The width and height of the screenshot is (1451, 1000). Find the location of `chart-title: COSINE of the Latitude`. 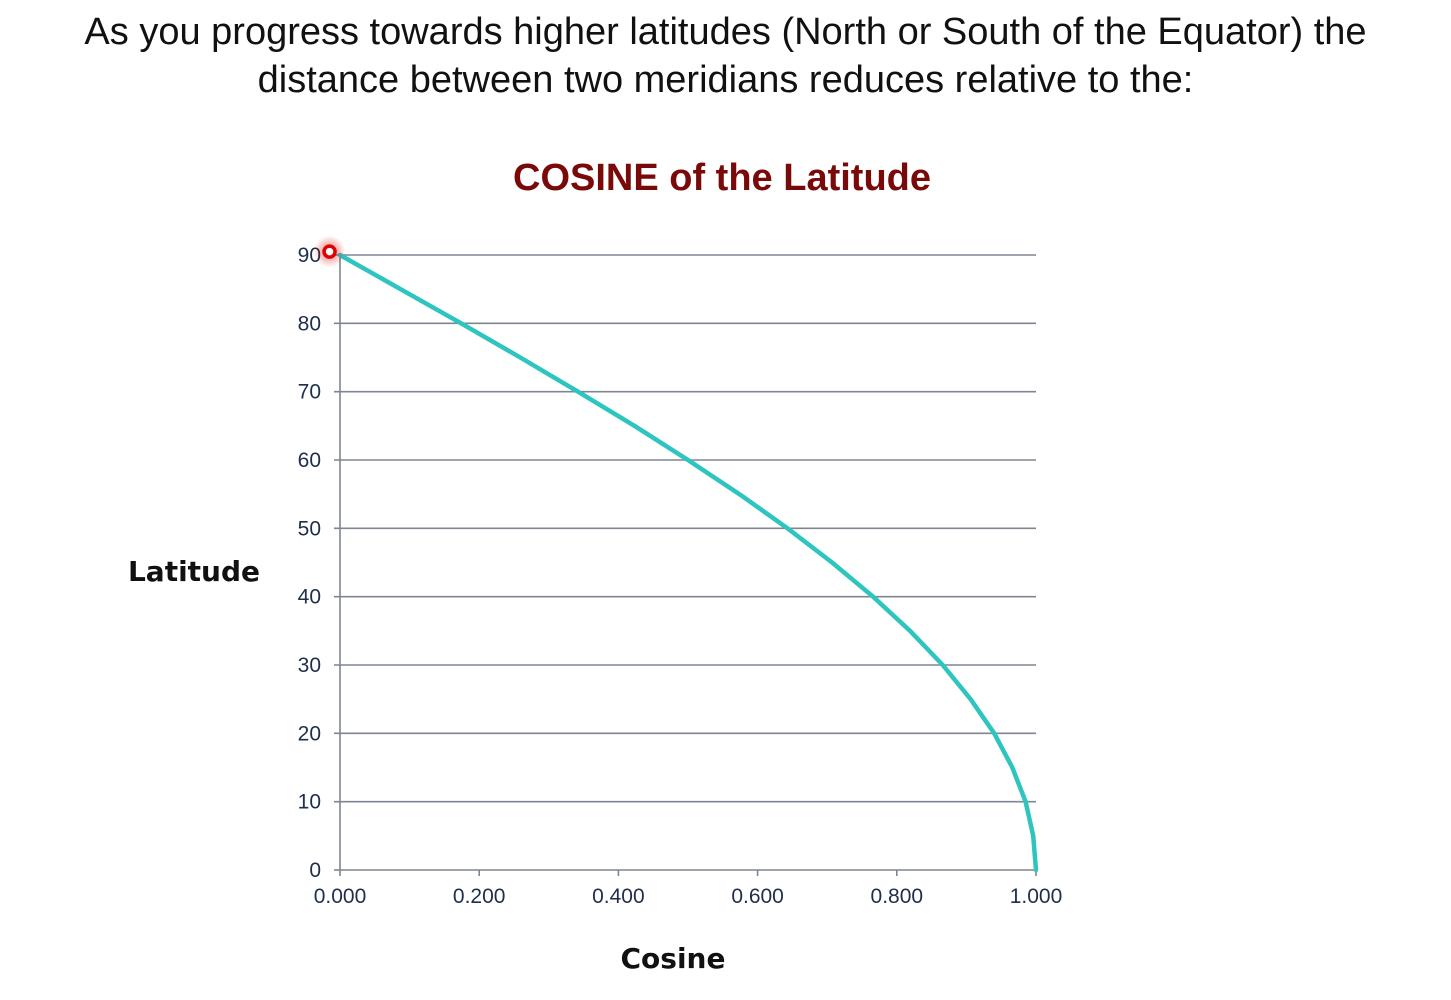

chart-title: COSINE of the Latitude is located at coordinates (722, 178).